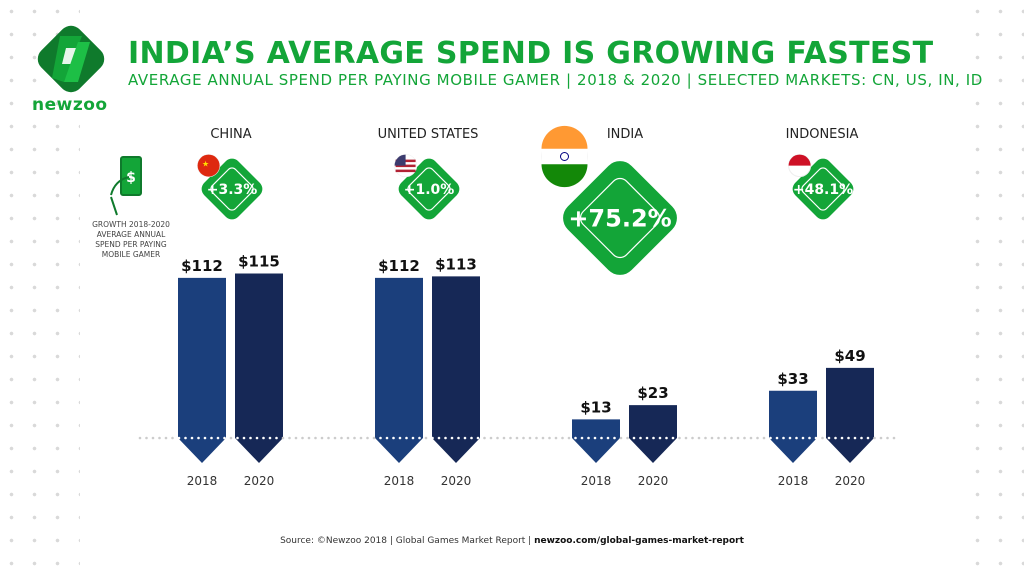  I want to click on growth-value: +48.1%, so click(823, 190).